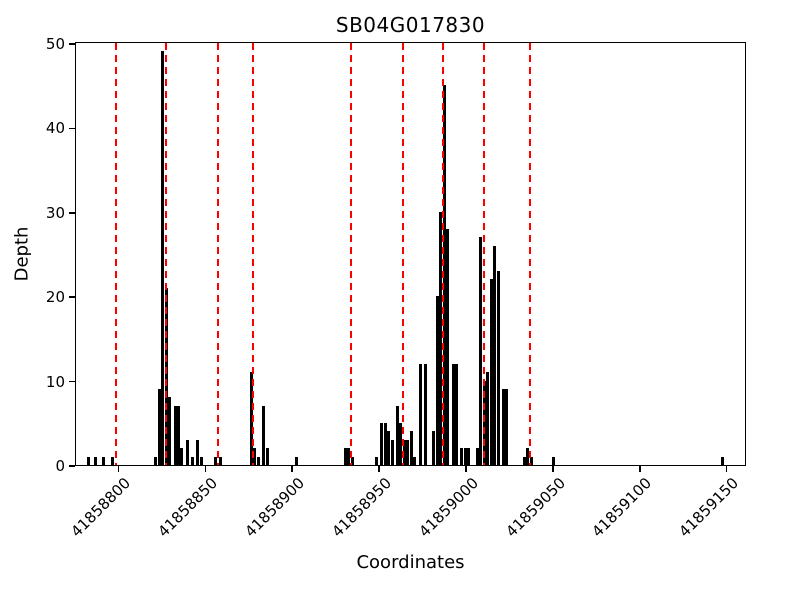 The height and width of the screenshot is (600, 800). I want to click on y-axis-label: Depth, so click(22, 254).